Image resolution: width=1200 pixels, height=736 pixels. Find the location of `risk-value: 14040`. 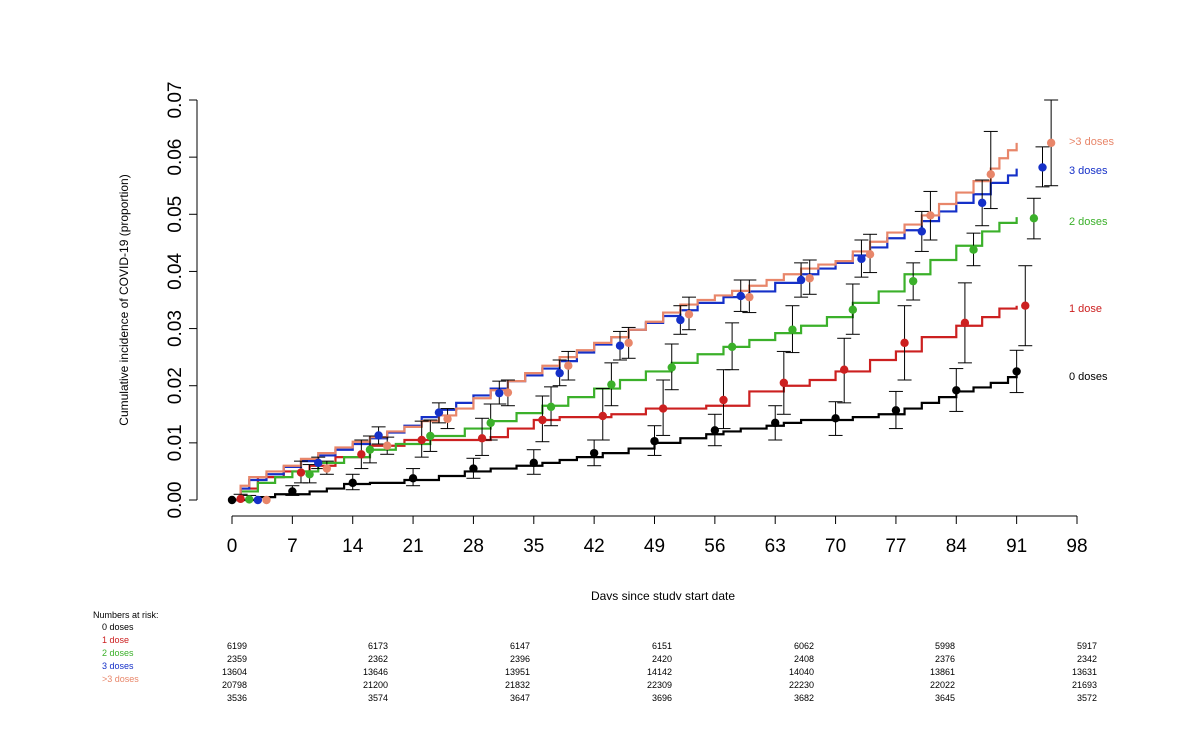

risk-value: 14040 is located at coordinates (801, 672).